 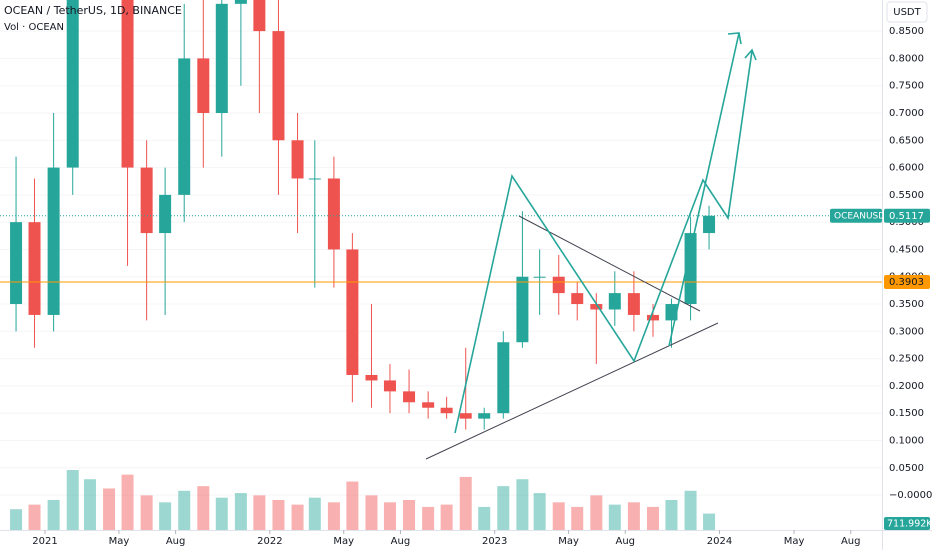 I want to click on y-tick-label: 0.2000, so click(x=906, y=386).